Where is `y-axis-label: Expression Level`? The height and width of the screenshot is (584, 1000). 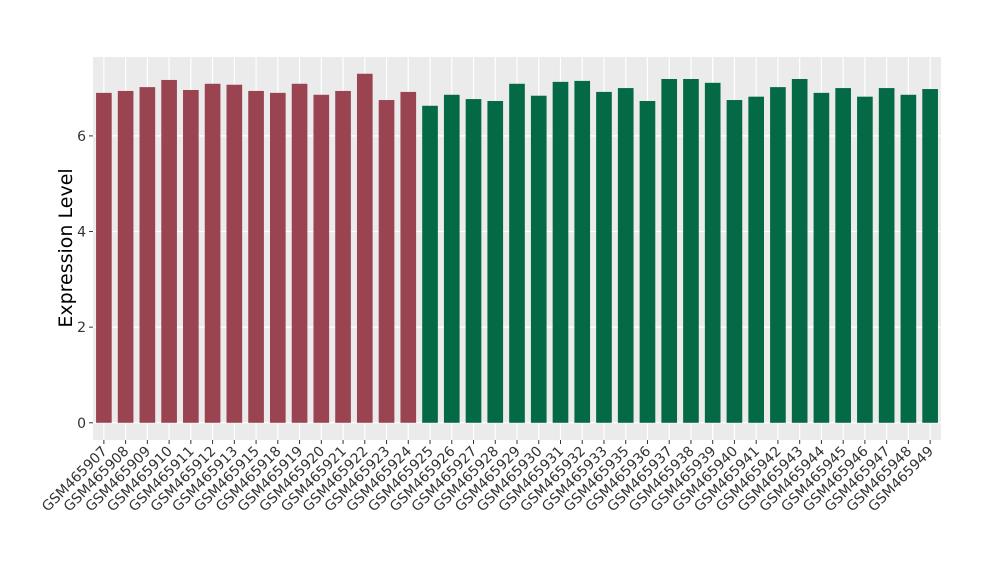 y-axis-label: Expression Level is located at coordinates (66, 247).